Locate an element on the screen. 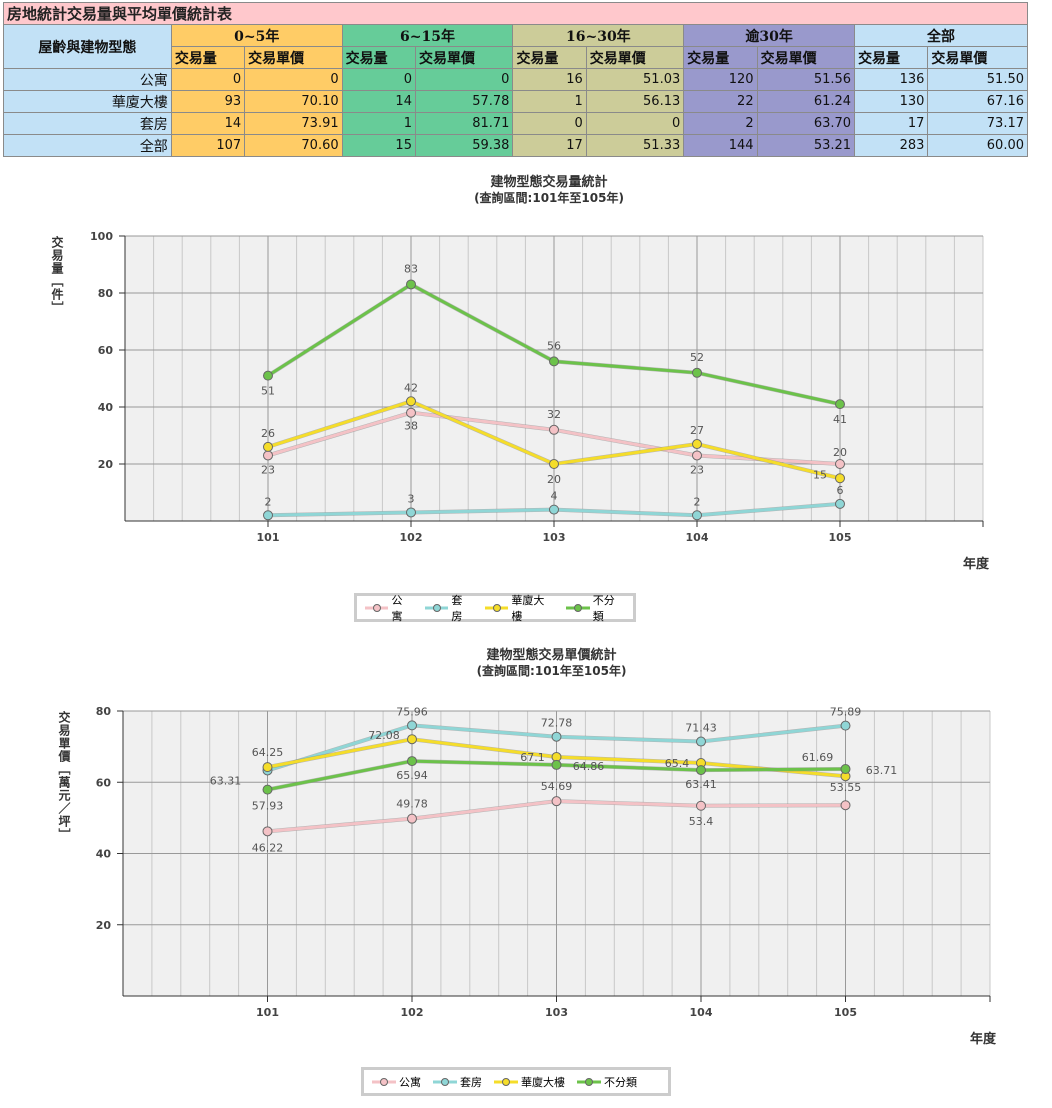 This screenshot has height=1108, width=1052. data-label: 6 is located at coordinates (840, 490).